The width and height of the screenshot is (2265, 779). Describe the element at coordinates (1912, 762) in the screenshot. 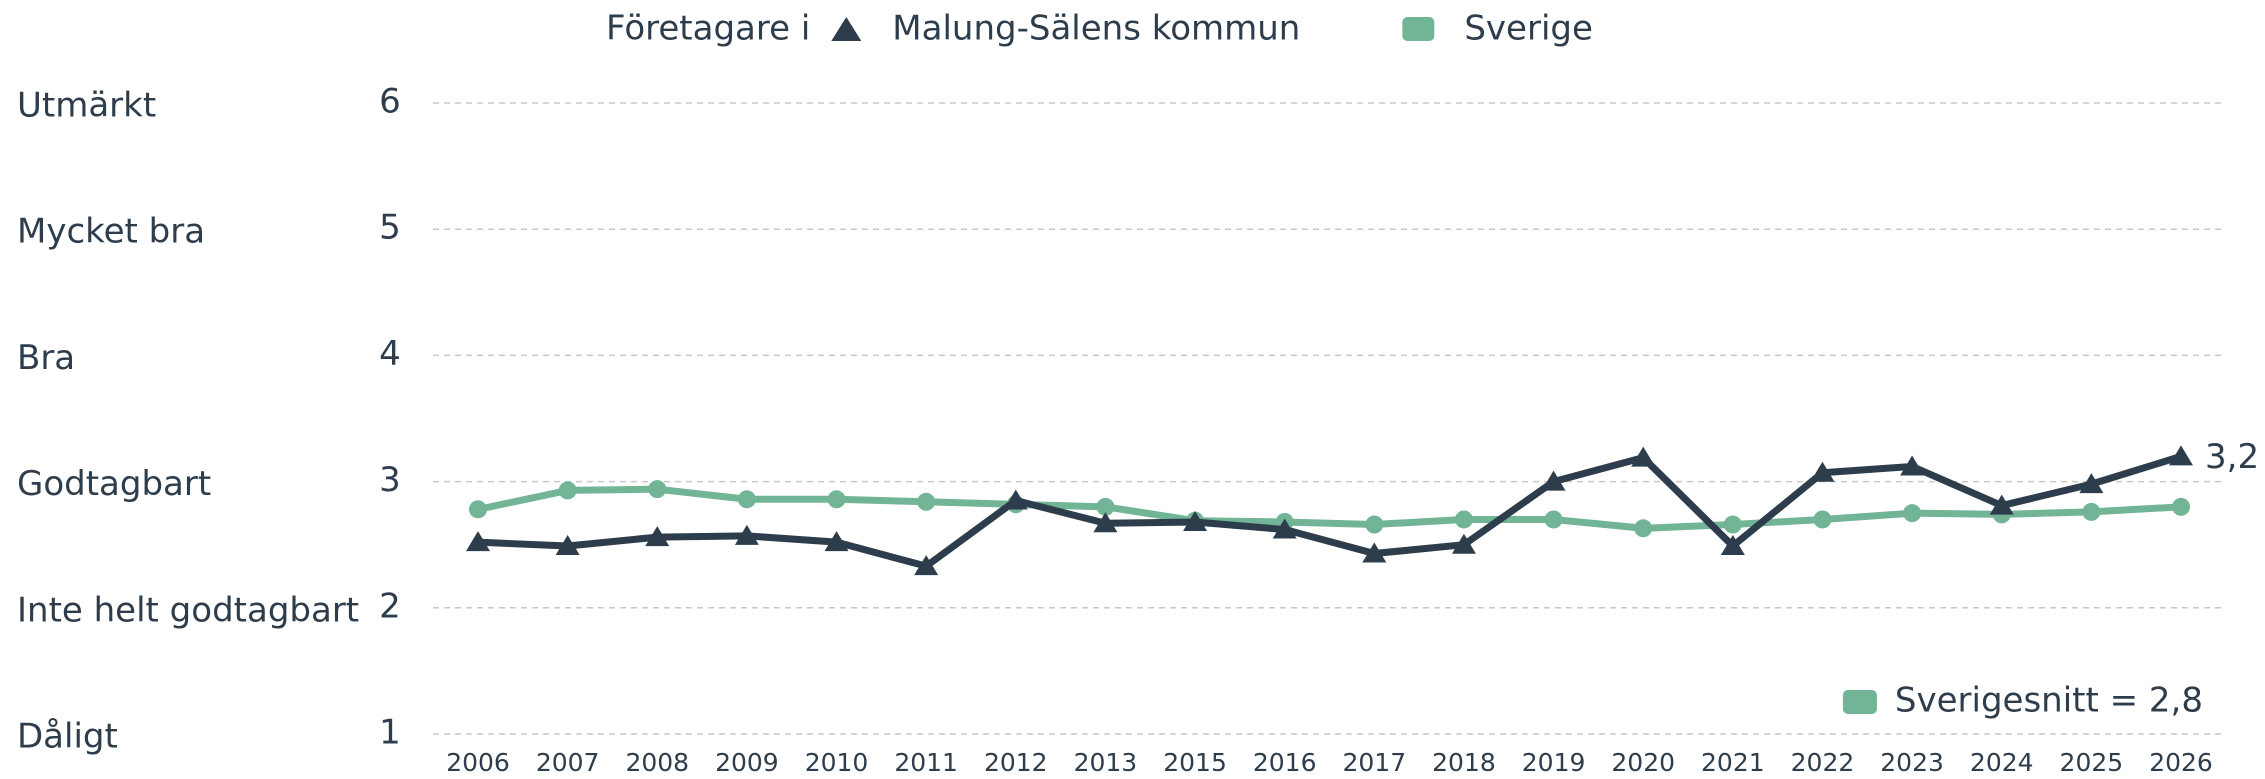

I see `x-tick-label: 2023` at that location.